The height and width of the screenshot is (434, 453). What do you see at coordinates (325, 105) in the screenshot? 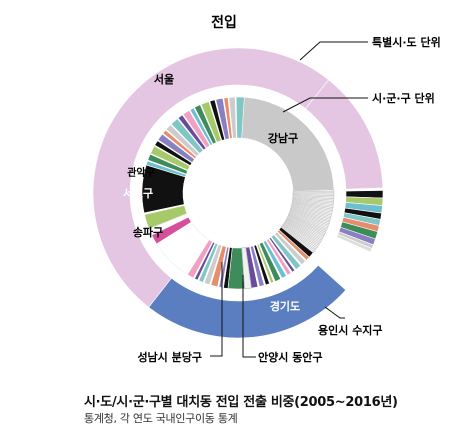
I see `leader-line-inner` at bounding box center [325, 105].